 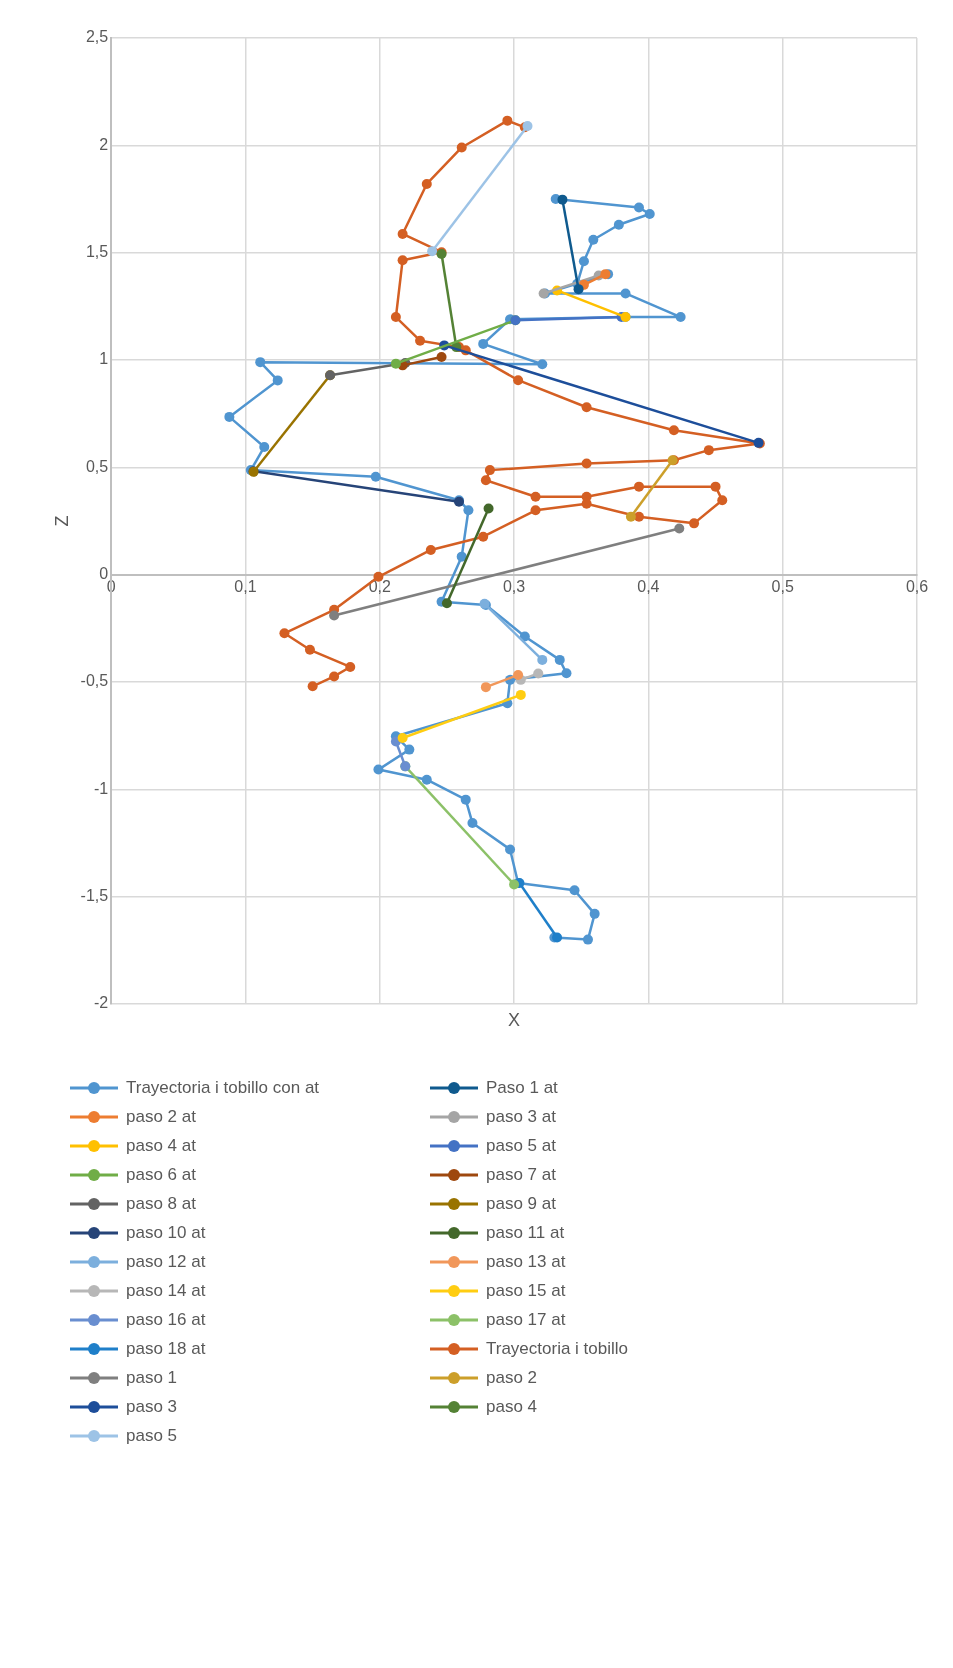 What do you see at coordinates (104, 359) in the screenshot?
I see `y-tick-label: 1` at bounding box center [104, 359].